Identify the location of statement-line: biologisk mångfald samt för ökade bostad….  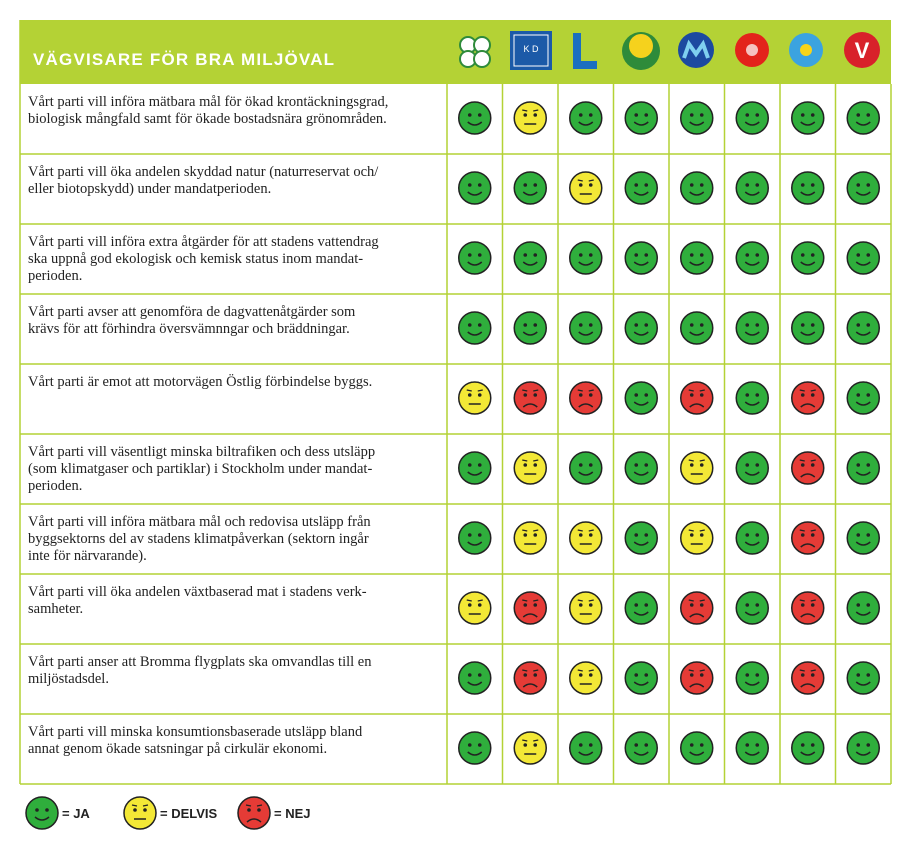
(207, 119).